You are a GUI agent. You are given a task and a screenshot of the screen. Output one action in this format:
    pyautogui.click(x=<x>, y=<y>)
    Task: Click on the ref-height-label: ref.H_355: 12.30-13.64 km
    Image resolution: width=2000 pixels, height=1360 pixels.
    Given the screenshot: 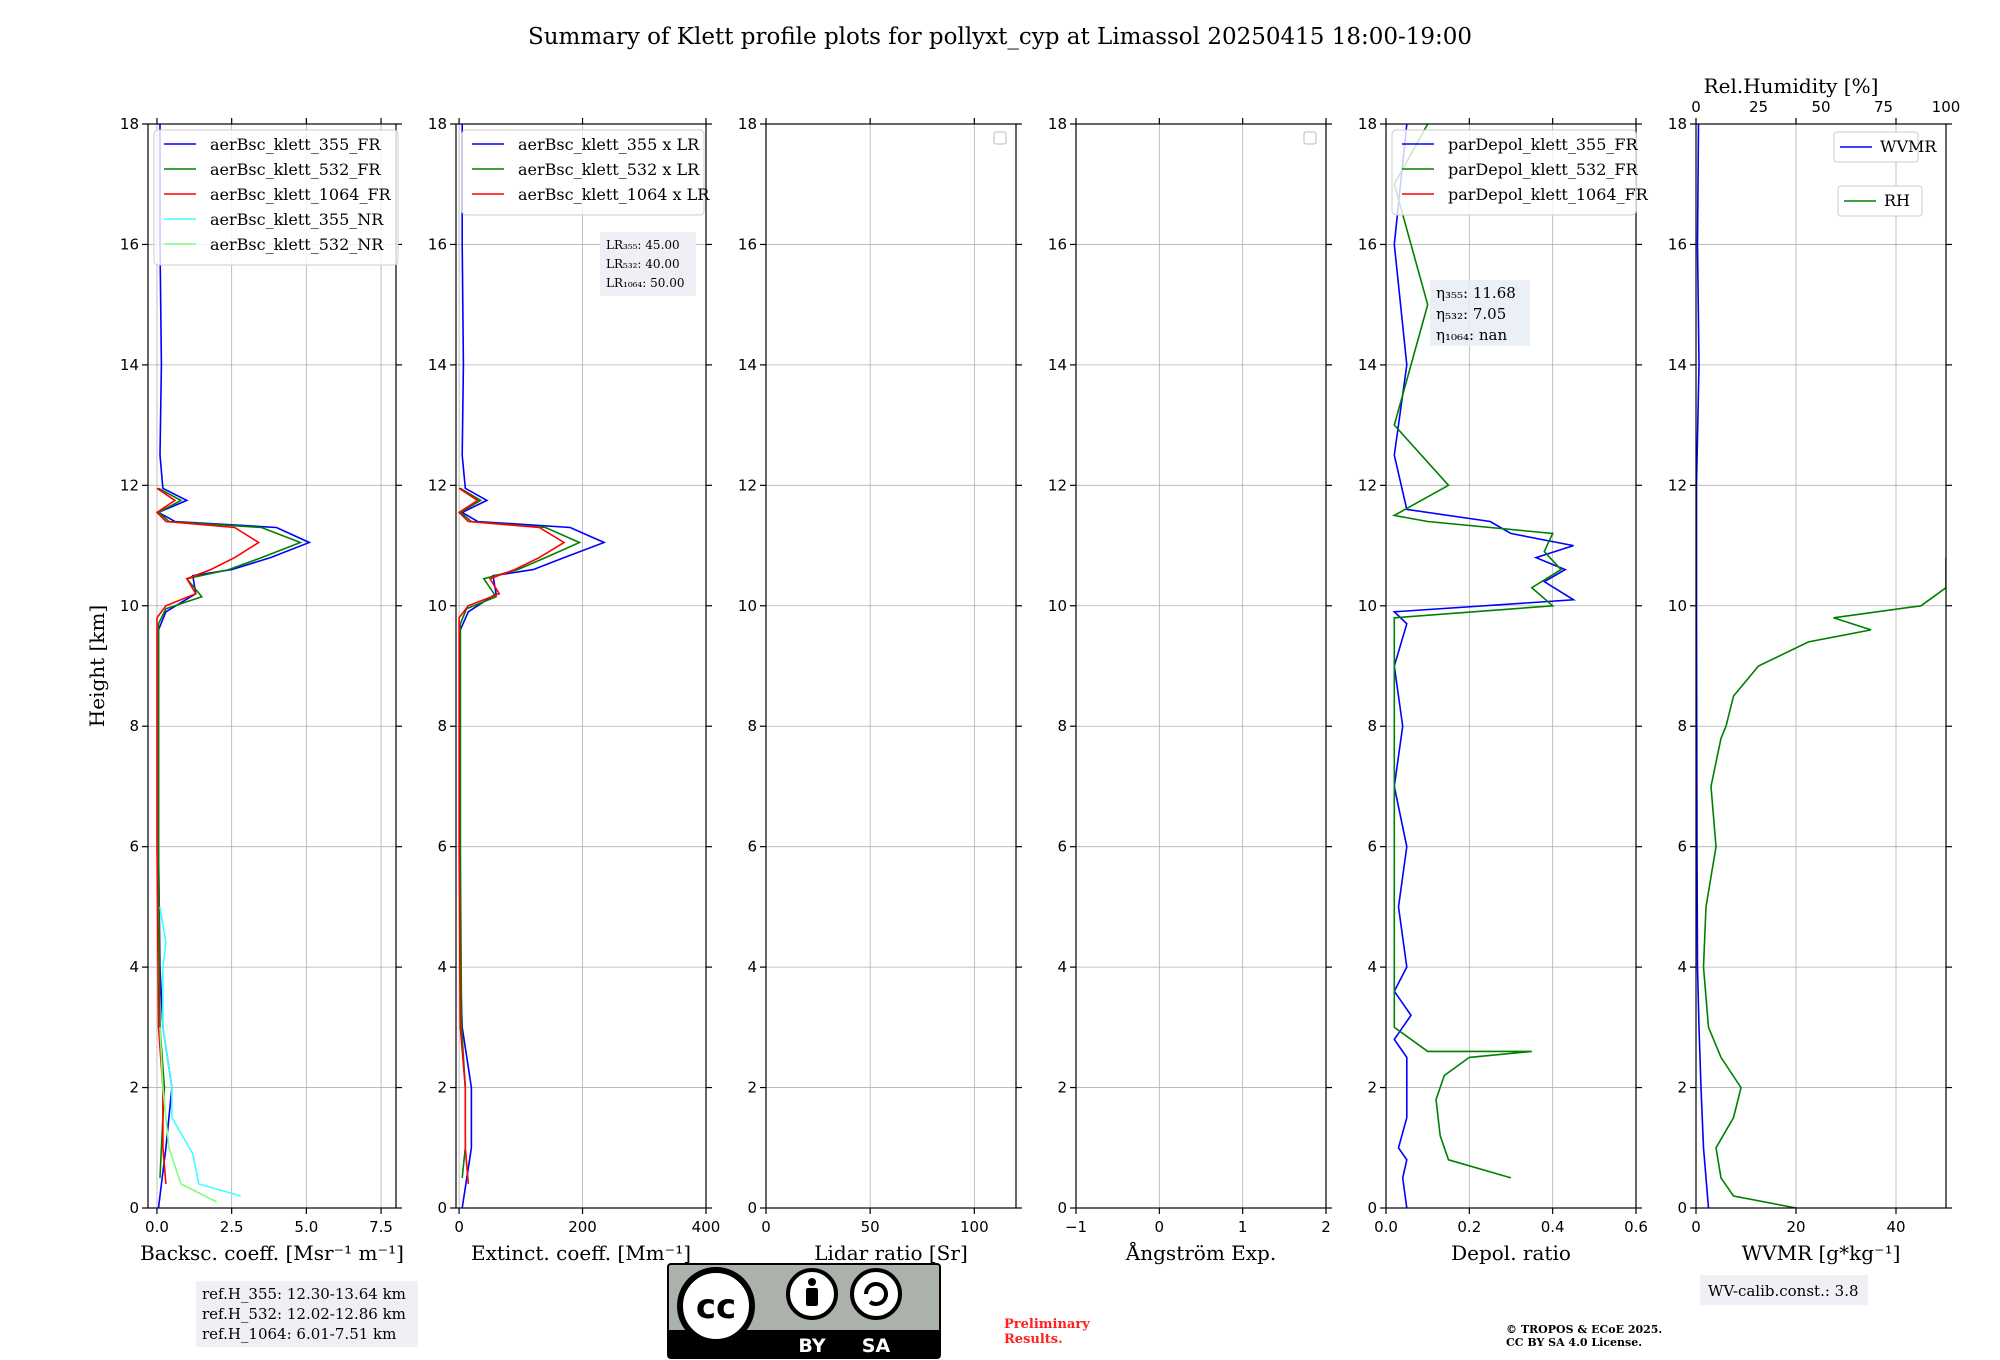 What is the action you would take?
    pyautogui.click(x=304, y=1294)
    